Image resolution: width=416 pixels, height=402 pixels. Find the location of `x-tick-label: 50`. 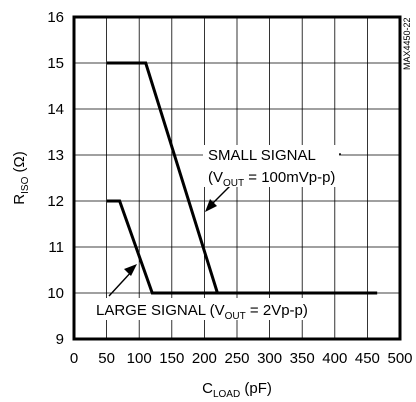

x-tick-label: 50 is located at coordinates (106, 358).